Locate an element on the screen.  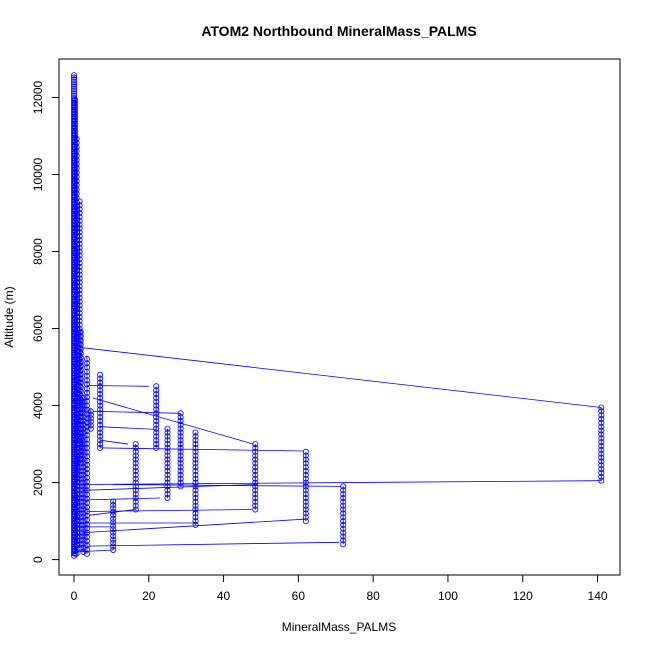
y-tick-label: 0 is located at coordinates (38, 559).